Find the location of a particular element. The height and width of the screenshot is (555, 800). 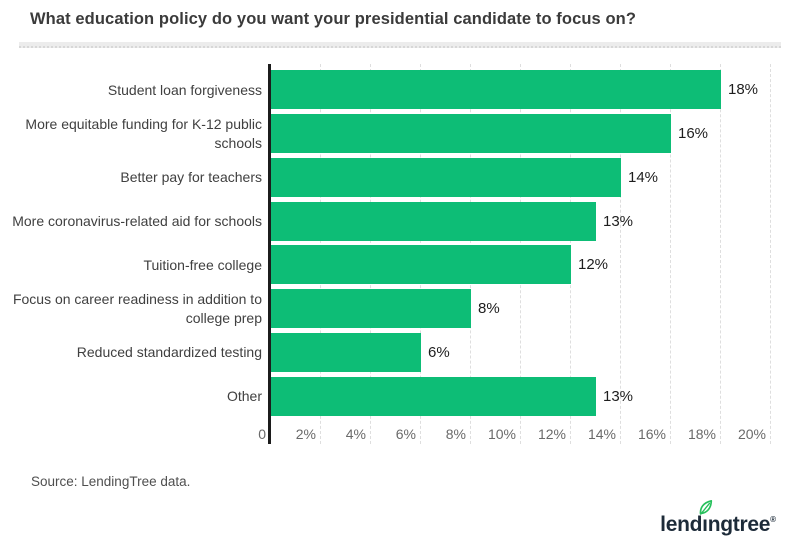

category-label-line: Focus on career readiness in addition to is located at coordinates (137, 299).